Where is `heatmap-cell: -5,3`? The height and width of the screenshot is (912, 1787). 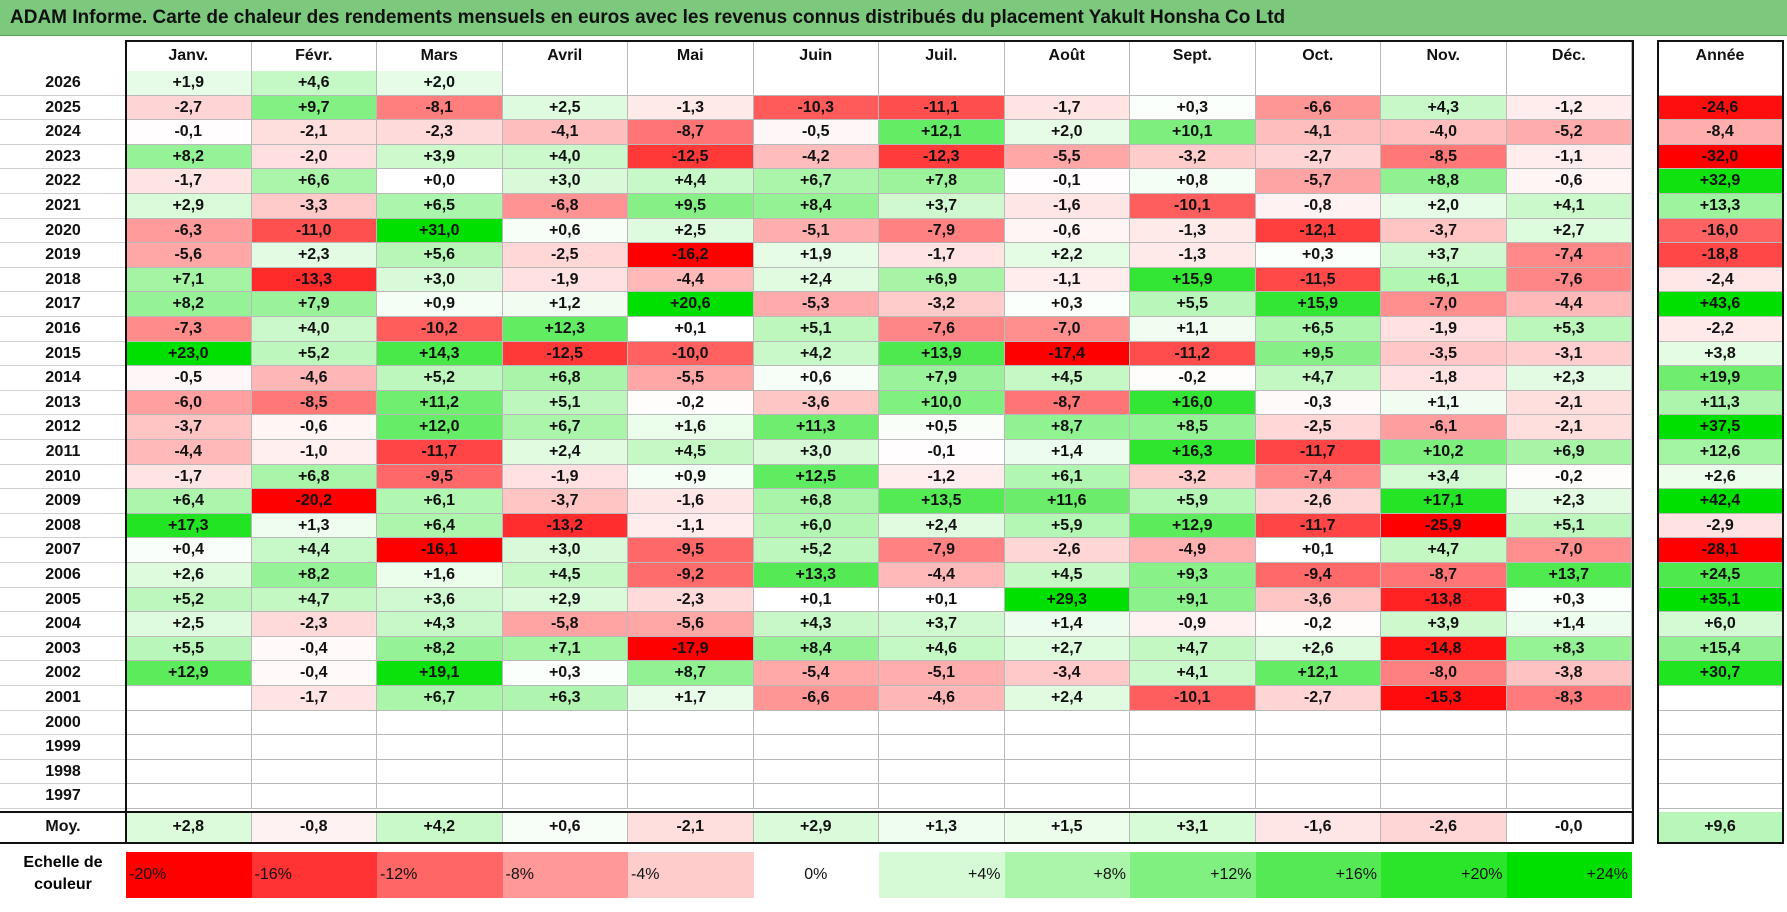 heatmap-cell: -5,3 is located at coordinates (816, 304).